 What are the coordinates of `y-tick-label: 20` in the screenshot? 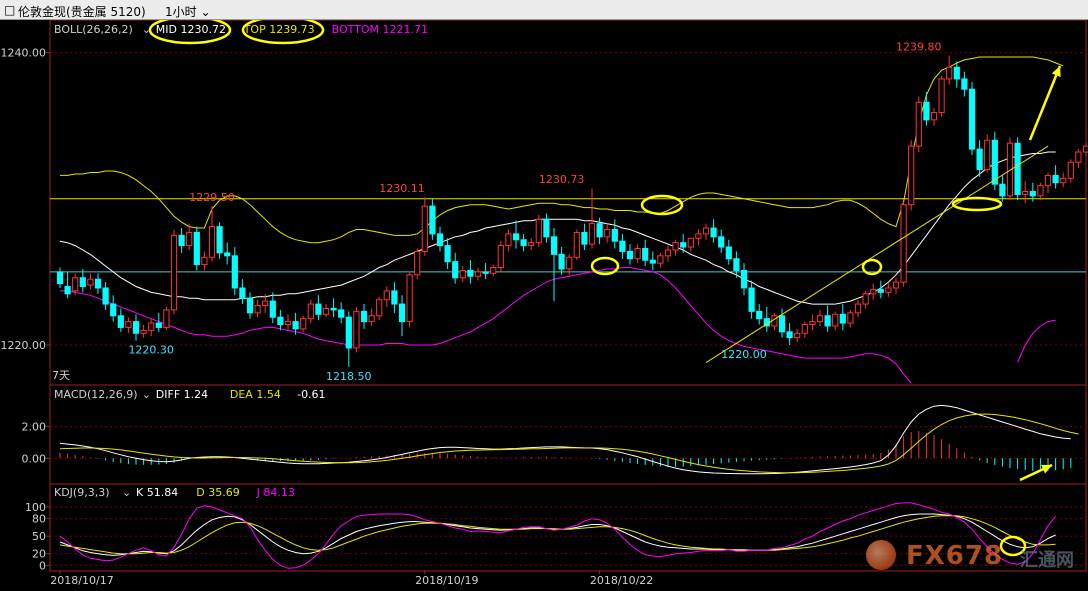 It's located at (39, 554).